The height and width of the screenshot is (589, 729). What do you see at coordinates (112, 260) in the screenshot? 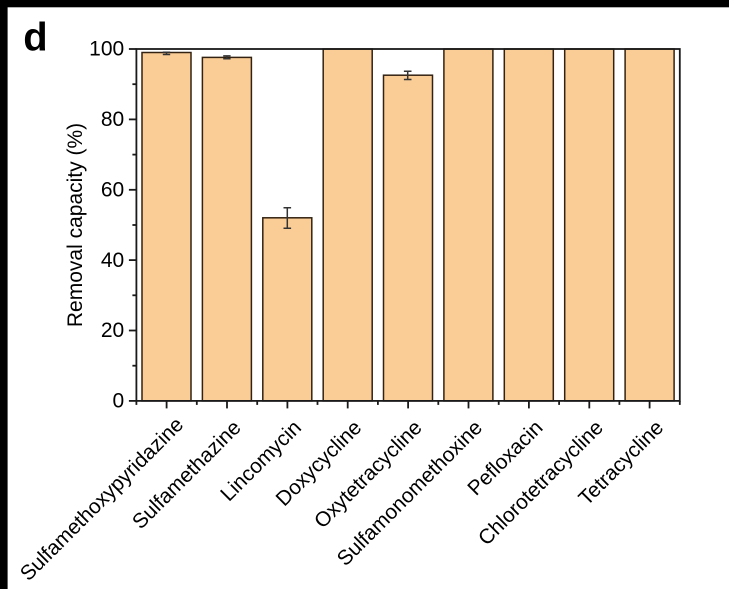
I see `svg-text: 40` at bounding box center [112, 260].